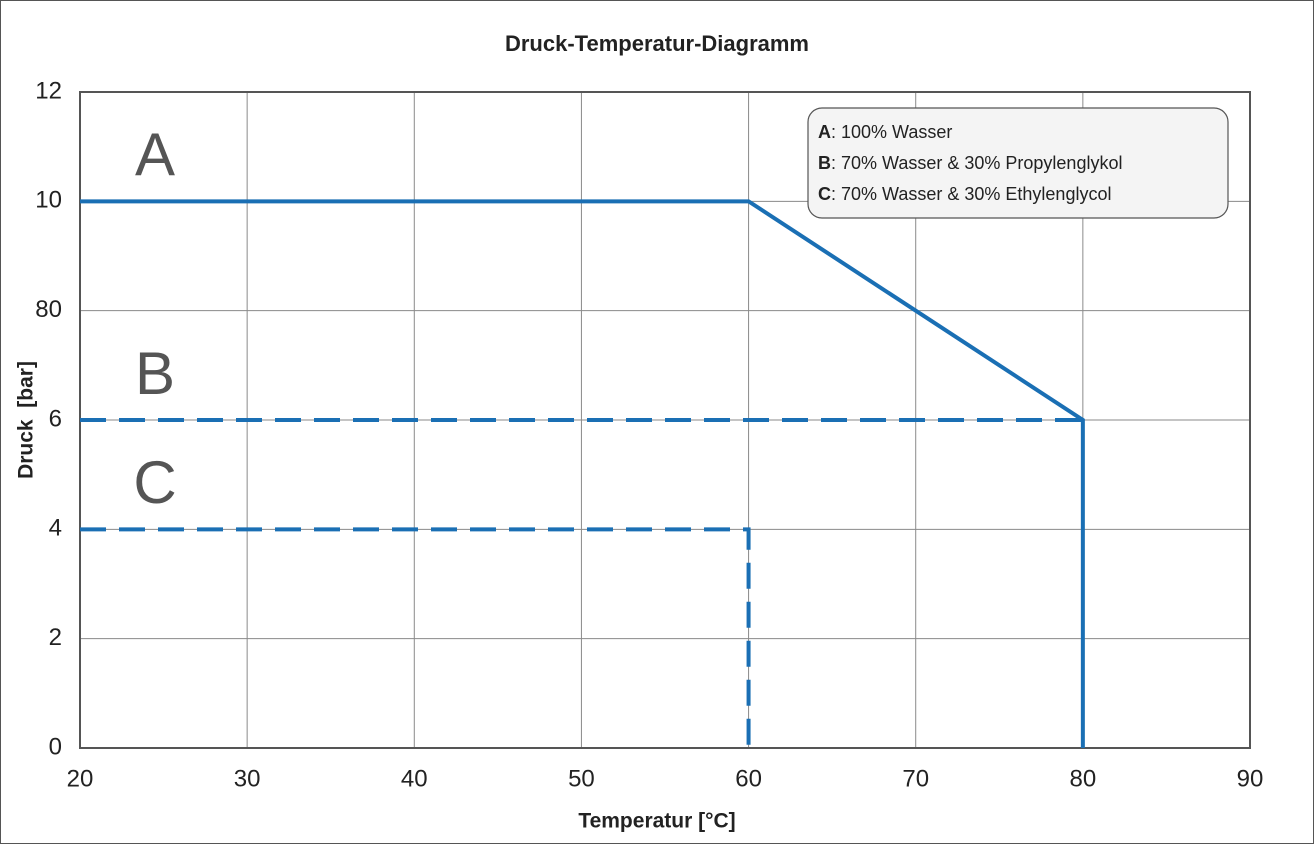 Image resolution: width=1314 pixels, height=844 pixels. Describe the element at coordinates (415, 637) in the screenshot. I see `series-line` at that location.